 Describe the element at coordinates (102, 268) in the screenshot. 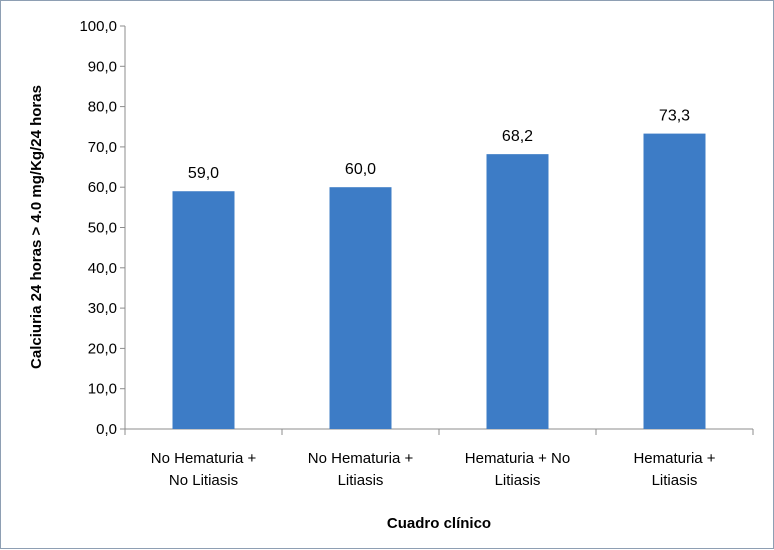

I see `y-tick-label: 40,0` at that location.